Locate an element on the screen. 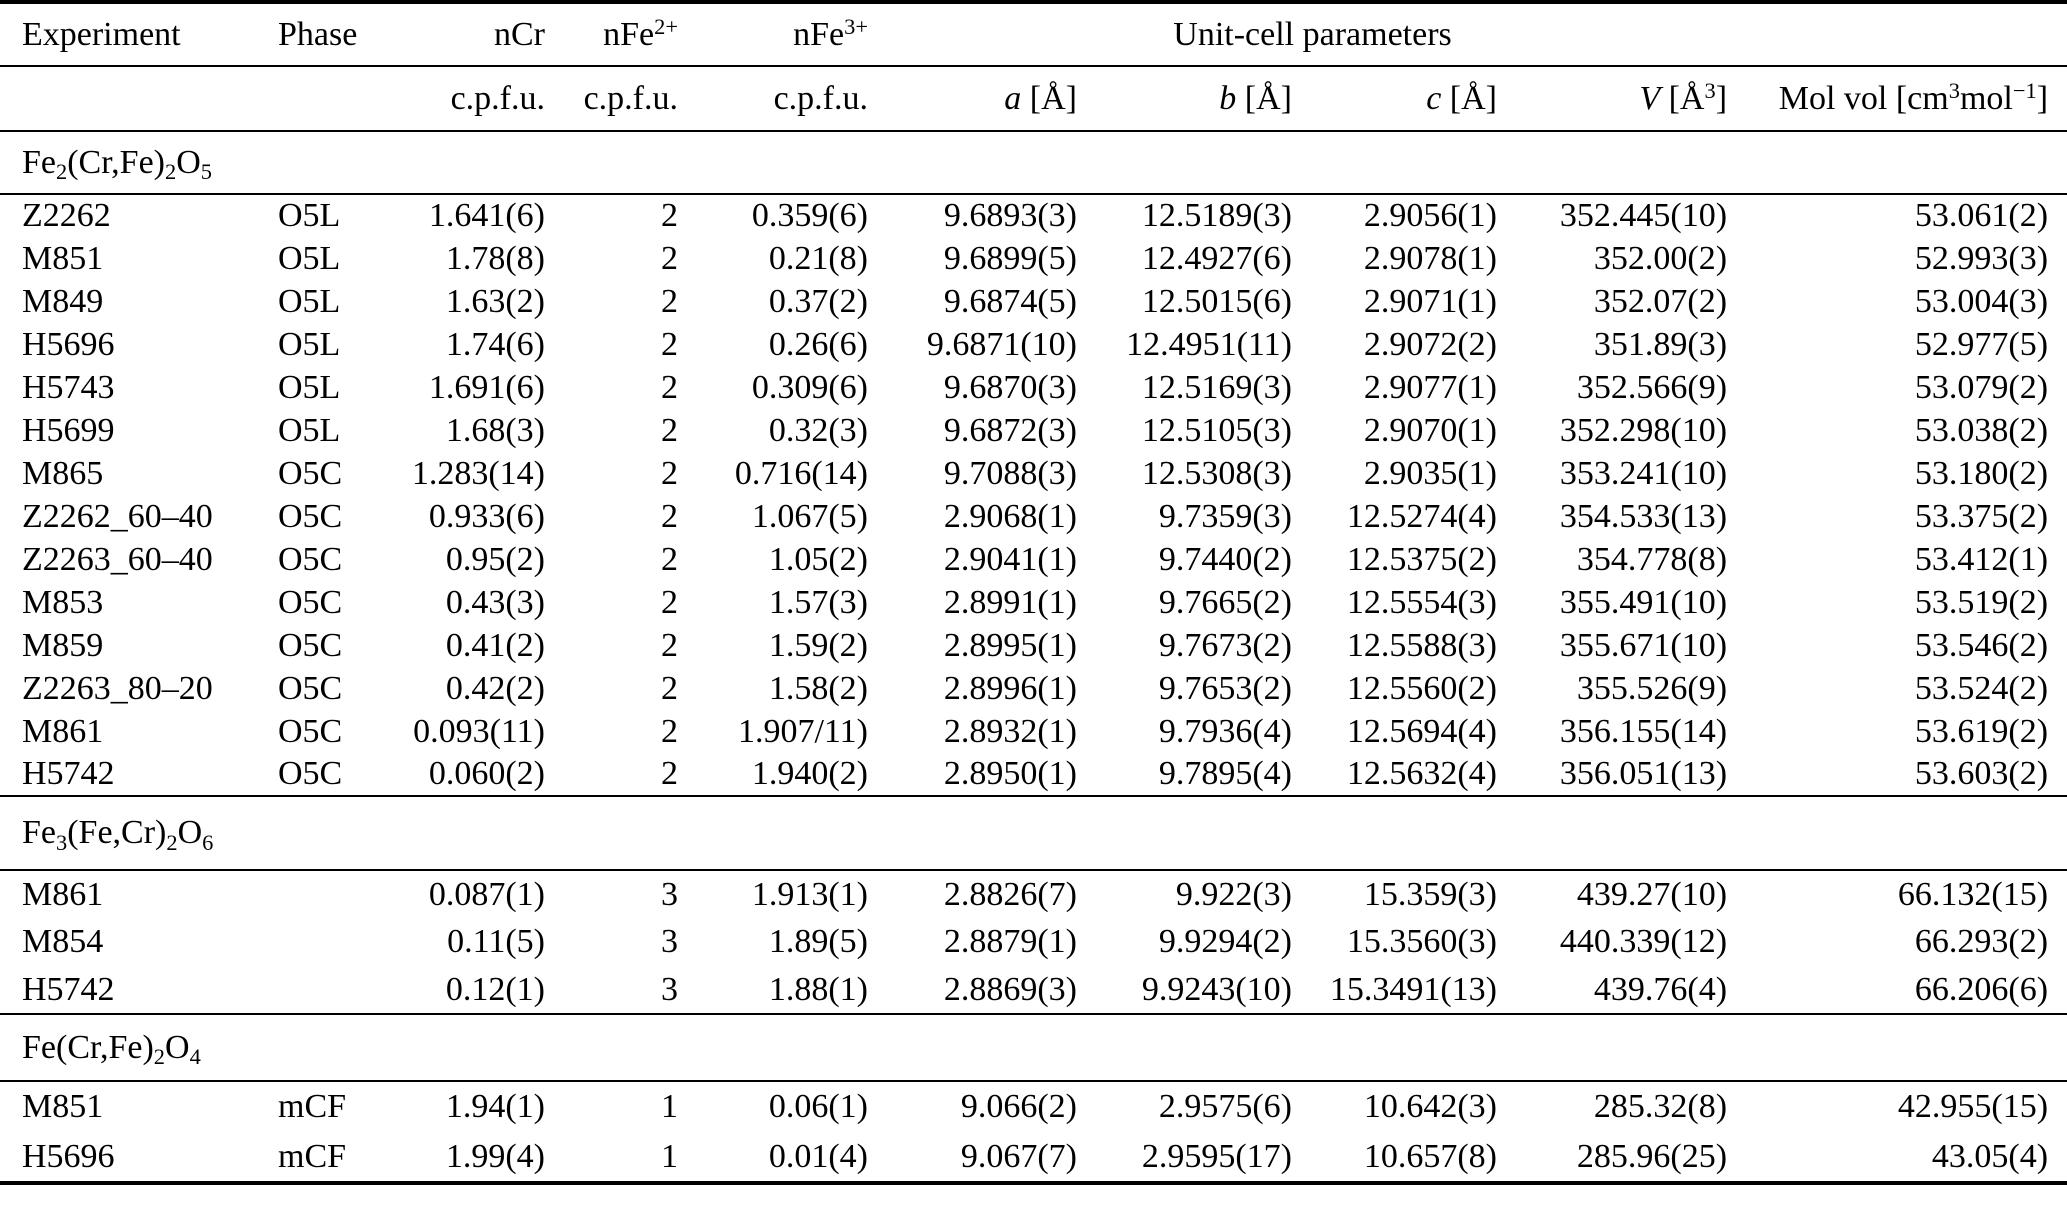 The width and height of the screenshot is (2067, 1205). cell-v: 356.051(13) is located at coordinates (1643, 774).